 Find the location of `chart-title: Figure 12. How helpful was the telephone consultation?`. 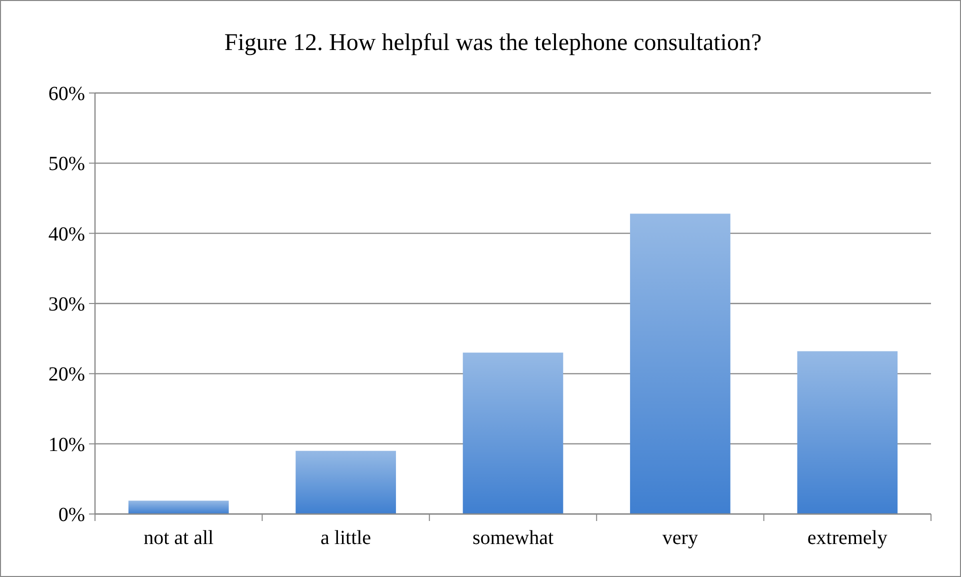

chart-title: Figure 12. How helpful was the telephone consultation? is located at coordinates (493, 43).